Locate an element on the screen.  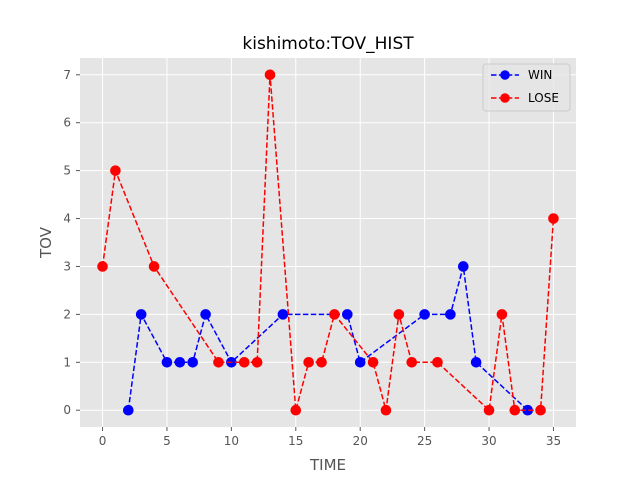
legend: WIN LOSE is located at coordinates (526, 87).